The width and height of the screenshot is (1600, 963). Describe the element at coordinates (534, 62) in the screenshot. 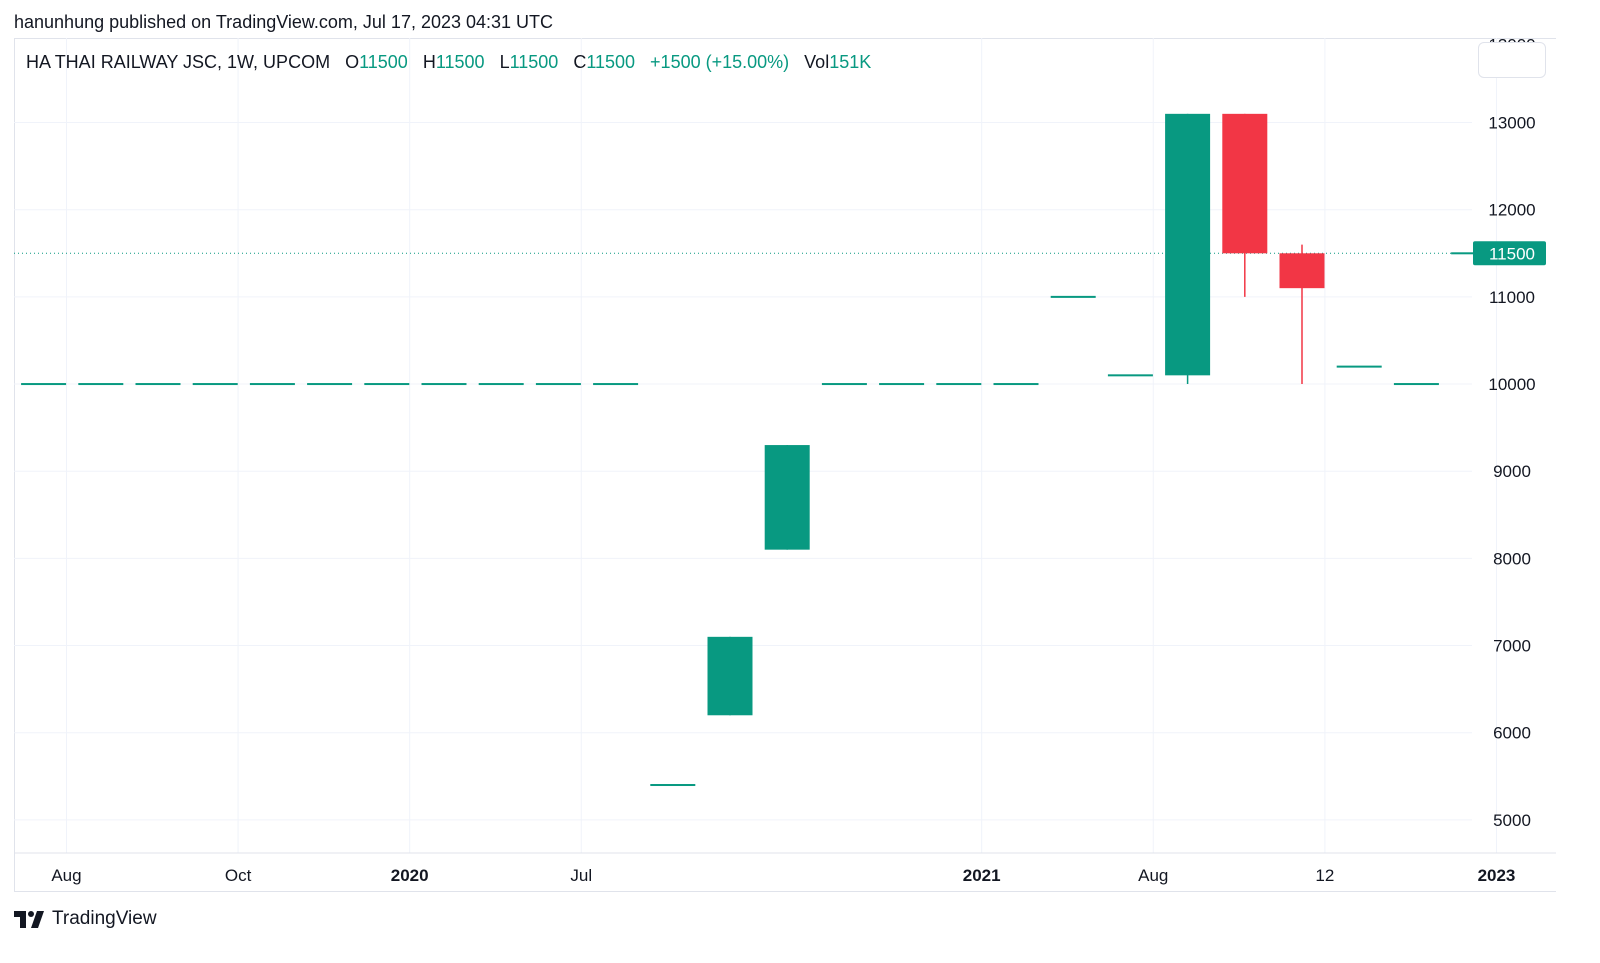

I see `legend-low-value: 11500` at that location.